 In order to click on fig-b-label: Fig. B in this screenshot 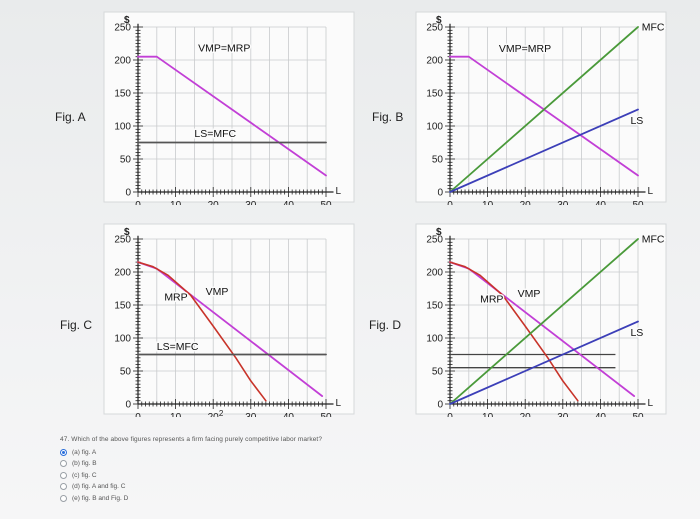, I will do `click(388, 117)`.